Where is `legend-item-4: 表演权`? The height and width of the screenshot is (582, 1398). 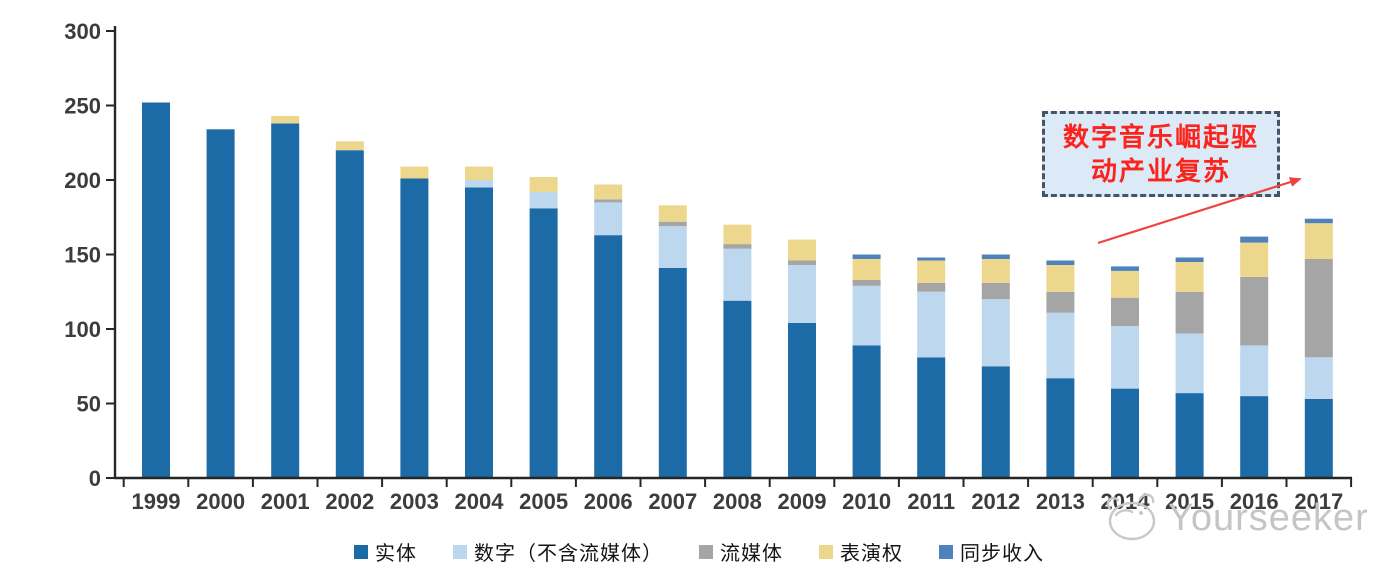
legend-item-4: 表演权 is located at coordinates (861, 551).